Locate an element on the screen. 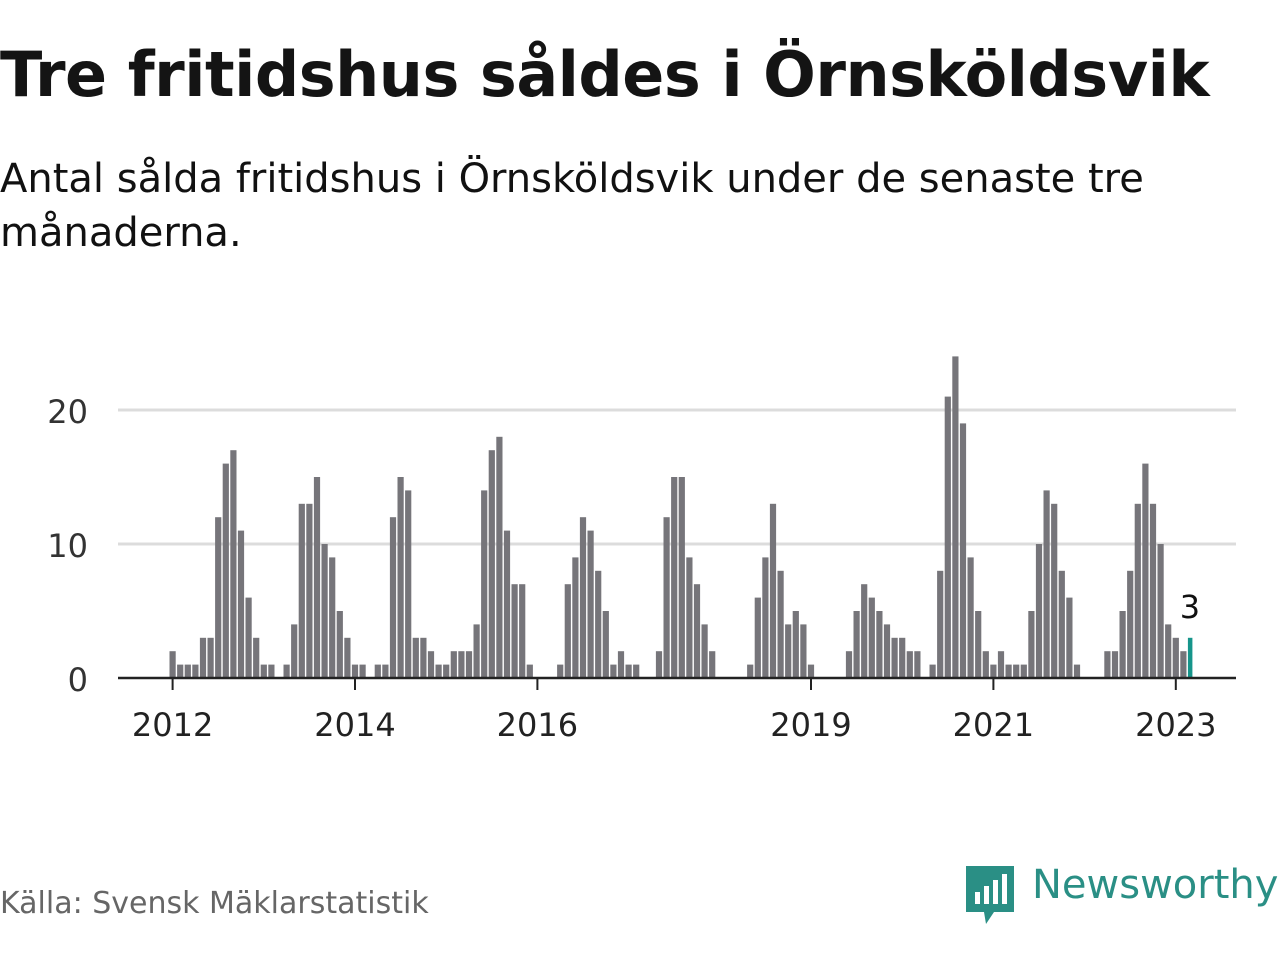 Image resolution: width=1280 pixels, height=960 pixels. x-tick-label: 2019 is located at coordinates (810, 725).